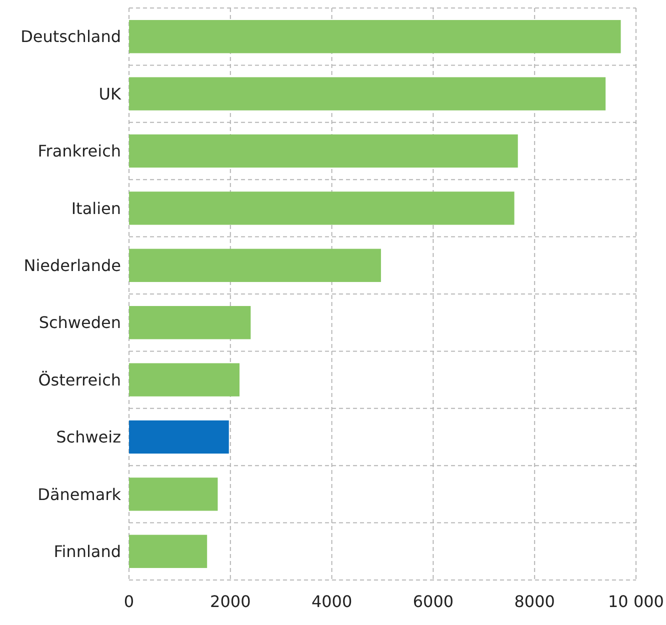  What do you see at coordinates (72, 265) in the screenshot?
I see `y-tick-label: Niederlande` at bounding box center [72, 265].